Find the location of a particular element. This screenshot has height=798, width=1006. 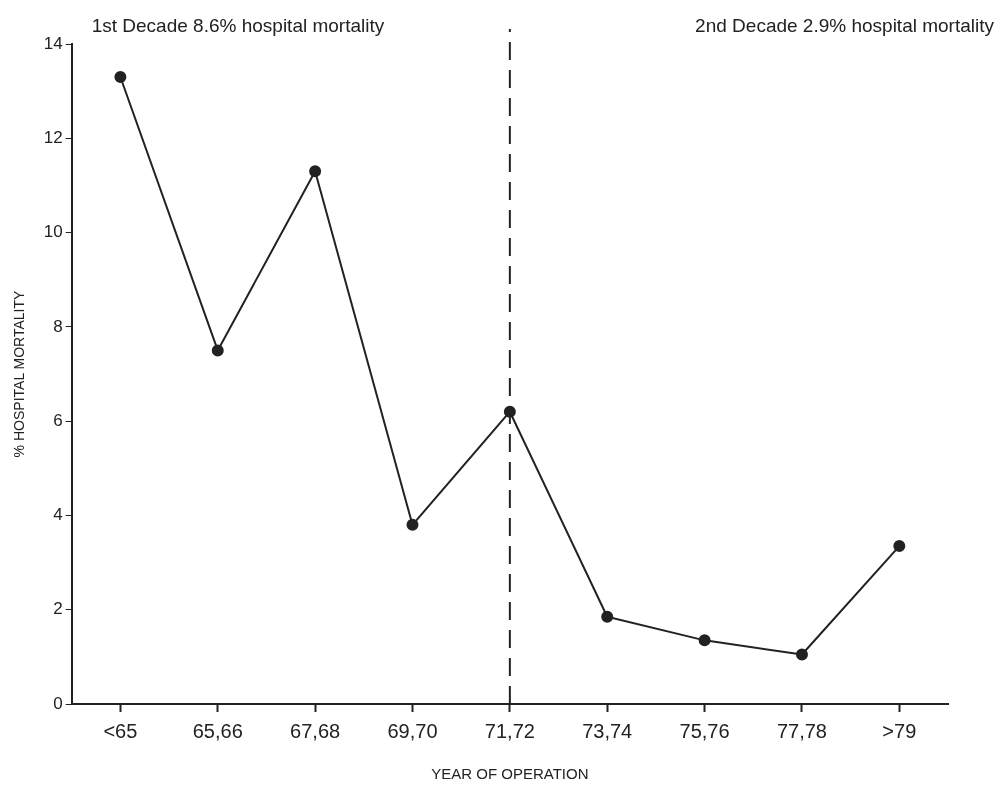

x-tick-label: 65,66 is located at coordinates (217, 730).